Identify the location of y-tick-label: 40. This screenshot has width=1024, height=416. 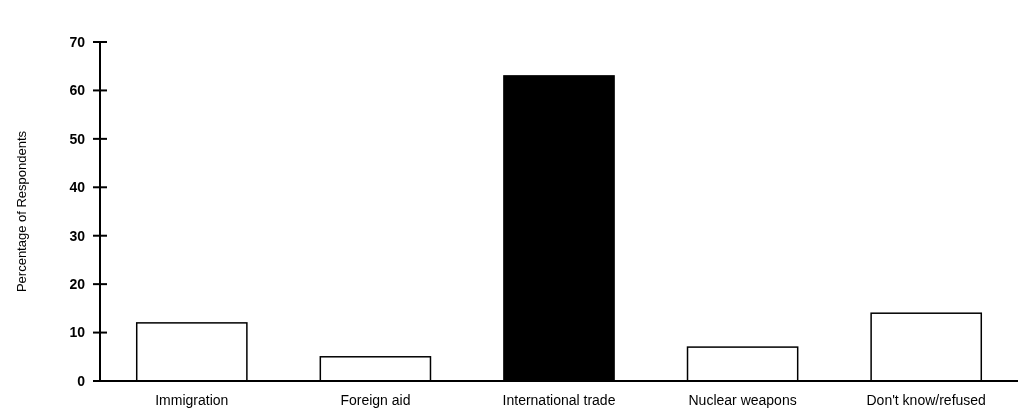
(77, 187).